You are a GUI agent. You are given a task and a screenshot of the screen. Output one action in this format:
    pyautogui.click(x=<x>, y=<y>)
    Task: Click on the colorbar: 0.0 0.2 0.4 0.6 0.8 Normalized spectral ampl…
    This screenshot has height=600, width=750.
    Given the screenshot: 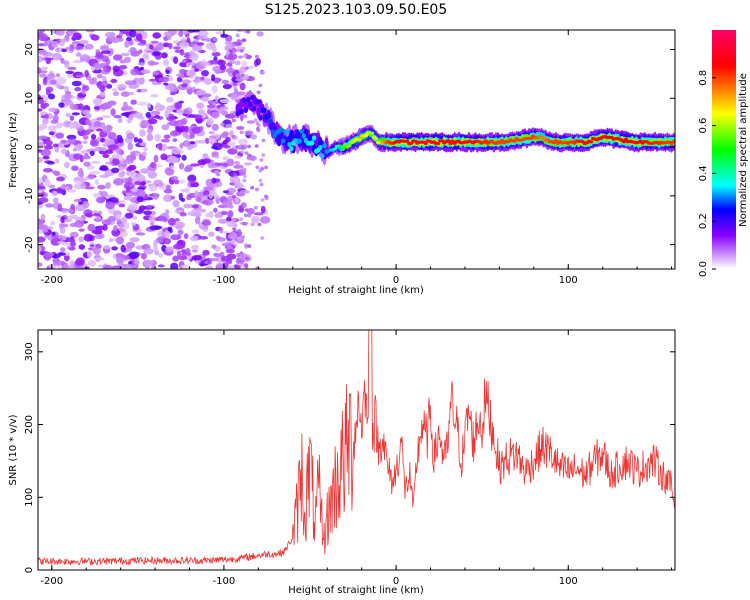 What is the action you would take?
    pyautogui.click(x=723, y=153)
    